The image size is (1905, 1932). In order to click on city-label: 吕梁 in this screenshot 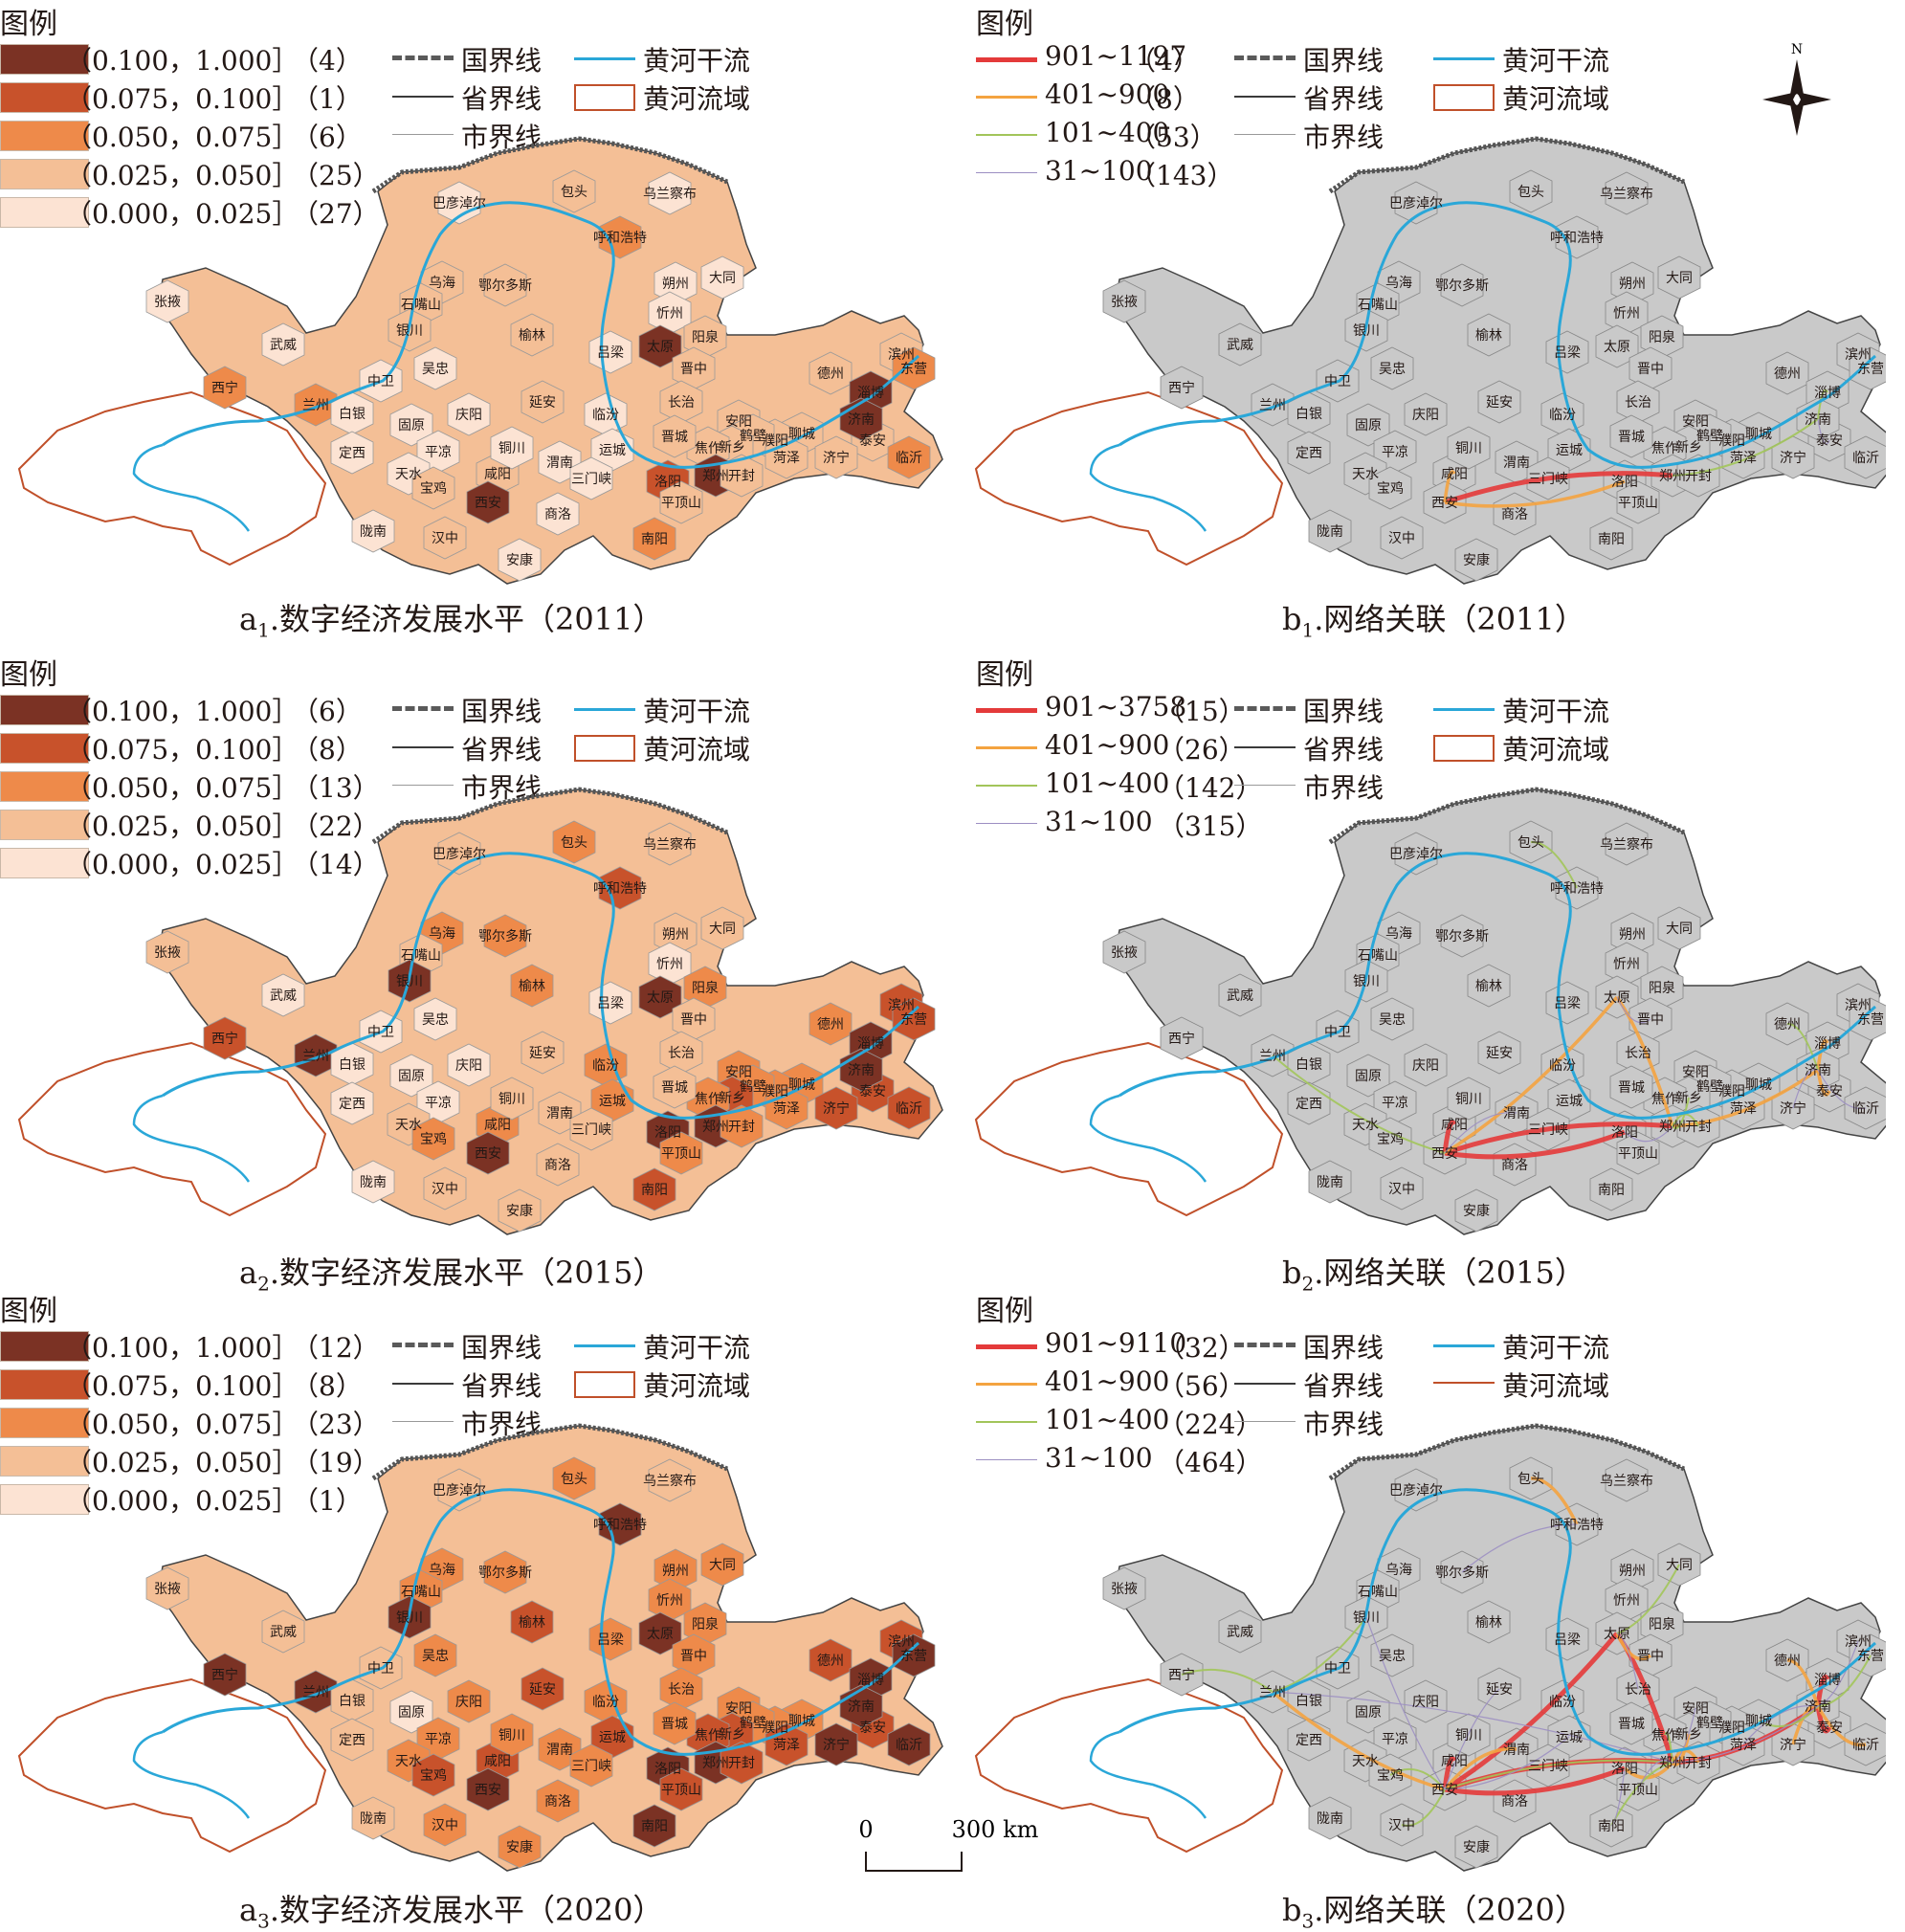, I will do `click(610, 353)`.